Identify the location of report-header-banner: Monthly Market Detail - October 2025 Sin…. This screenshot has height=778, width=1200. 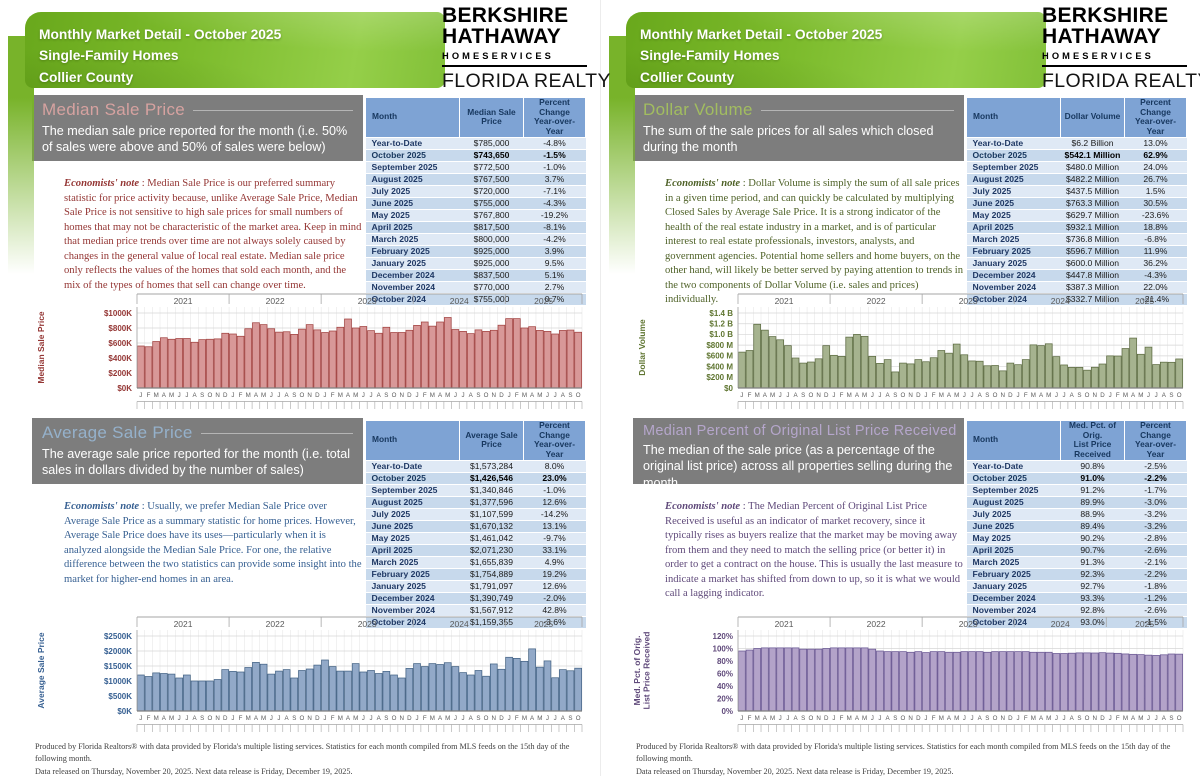
(836, 50).